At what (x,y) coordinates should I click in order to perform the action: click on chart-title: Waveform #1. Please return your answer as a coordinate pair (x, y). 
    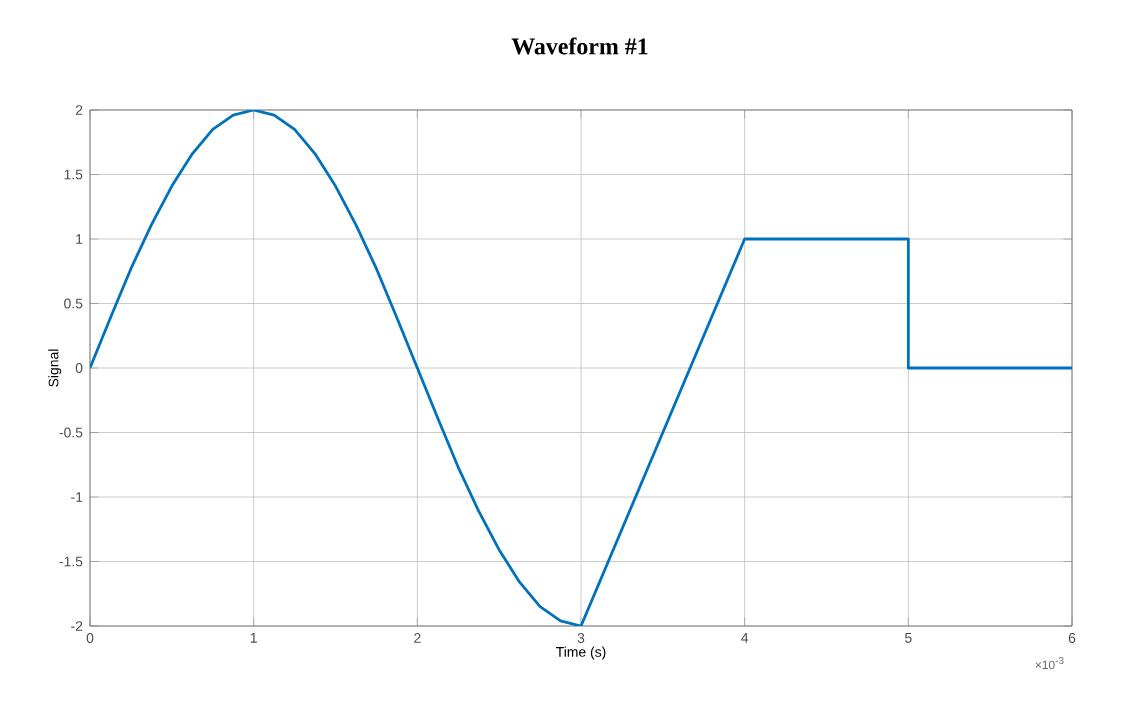
    Looking at the image, I should click on (579, 46).